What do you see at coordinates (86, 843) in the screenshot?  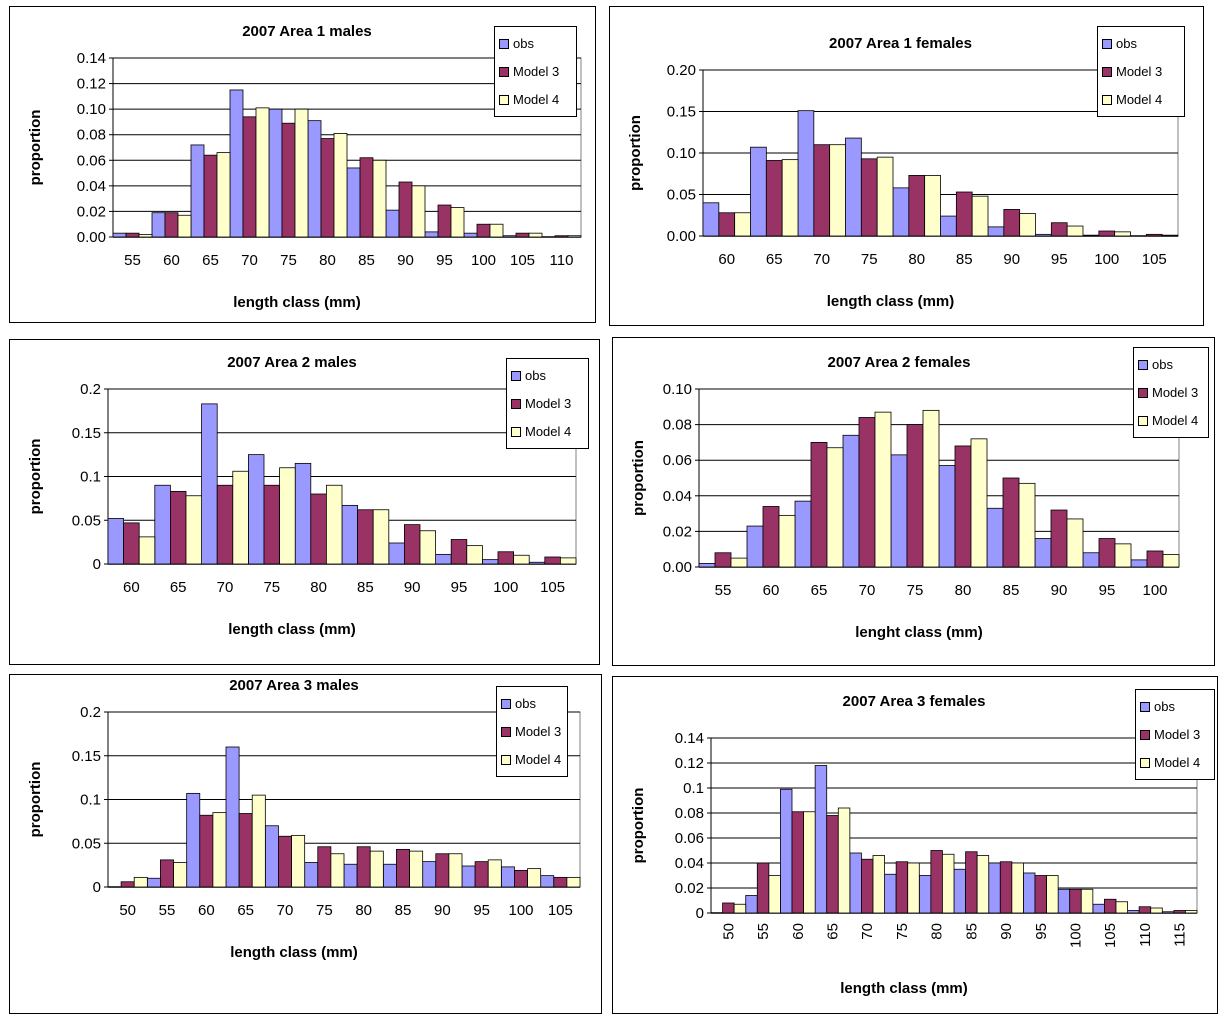 I see `y-tick-label: 0.05` at bounding box center [86, 843].